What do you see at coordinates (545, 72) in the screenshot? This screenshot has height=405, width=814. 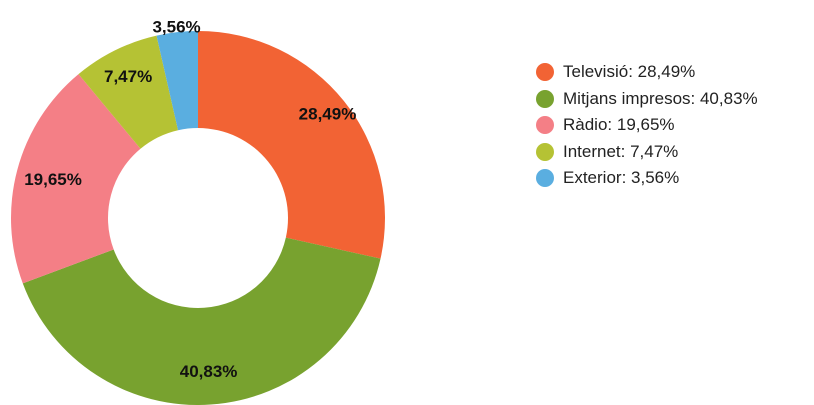 I see `legend-swatch-televisio` at bounding box center [545, 72].